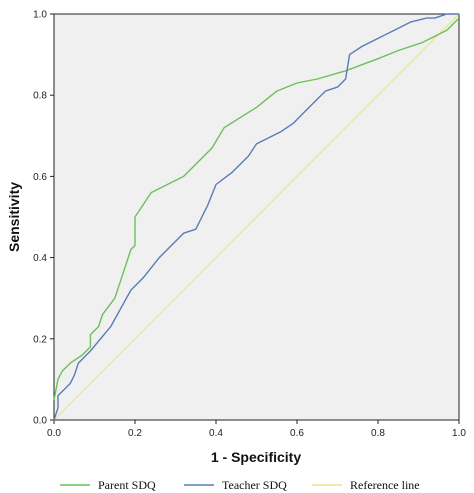 This screenshot has width=474, height=493. What do you see at coordinates (40, 15) in the screenshot?
I see `y-tick-label: 1.0` at bounding box center [40, 15].